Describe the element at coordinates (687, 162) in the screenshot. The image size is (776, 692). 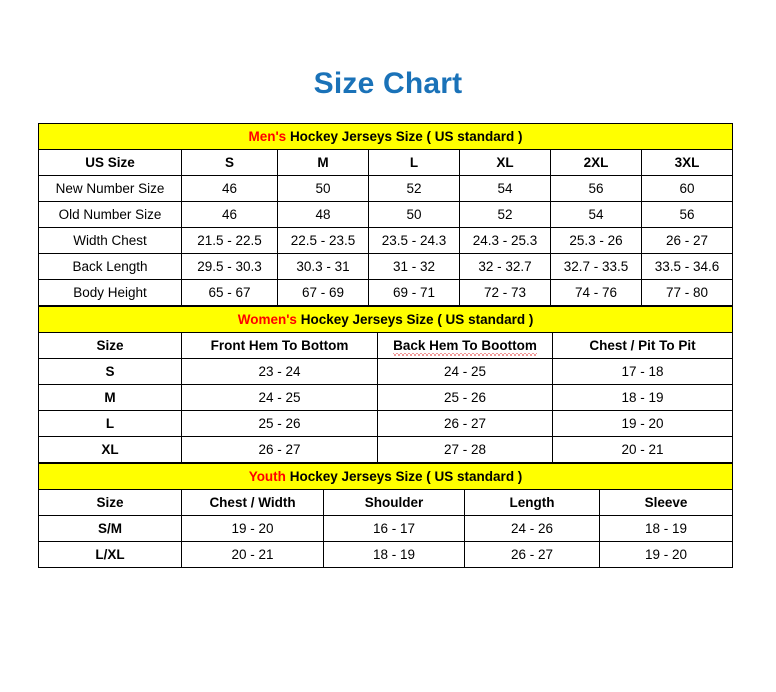
I see `mens-header-cell: 3XL` at that location.